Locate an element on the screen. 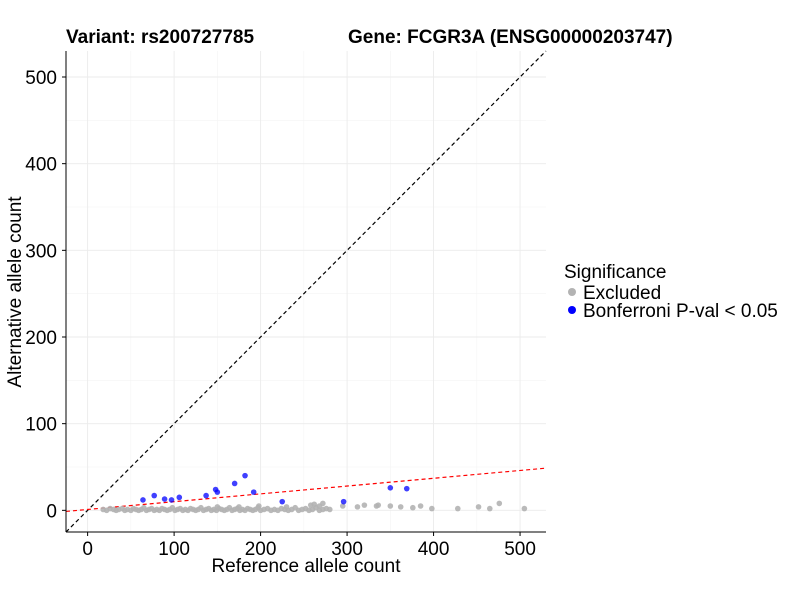  chart-title-variant: Variant: rs200727785 is located at coordinates (160, 37).